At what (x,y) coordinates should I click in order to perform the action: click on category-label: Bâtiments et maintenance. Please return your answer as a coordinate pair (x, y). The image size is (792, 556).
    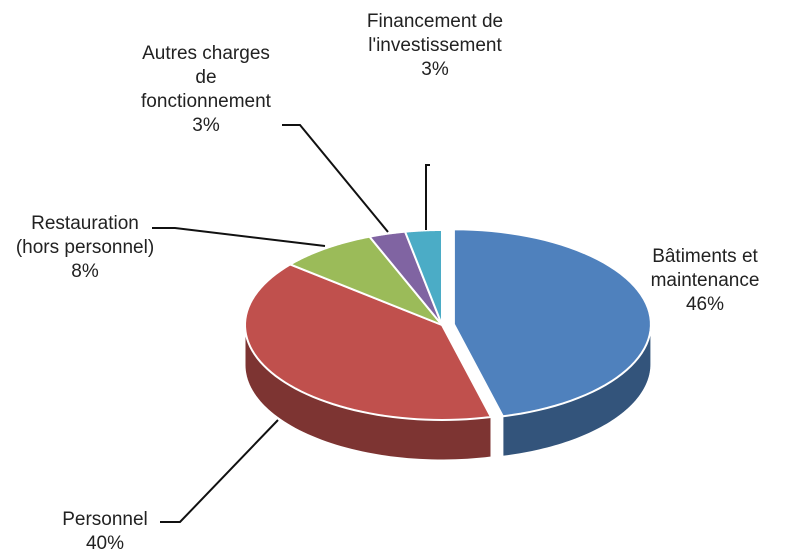
    Looking at the image, I should click on (705, 268).